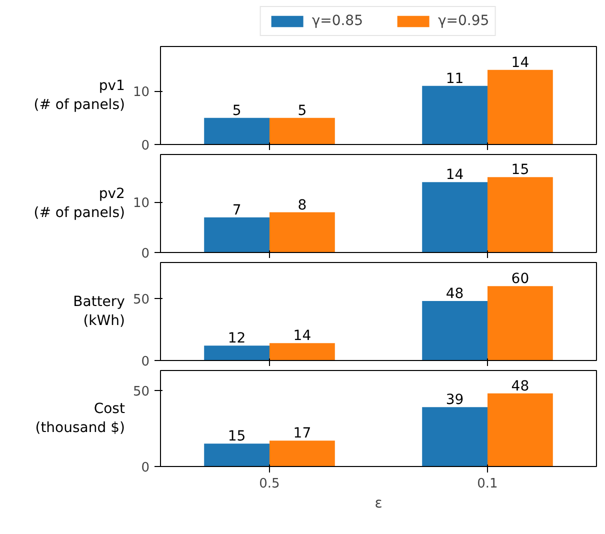 Image resolution: width=605 pixels, height=534 pixels. I want to click on data-label: 60, so click(520, 279).